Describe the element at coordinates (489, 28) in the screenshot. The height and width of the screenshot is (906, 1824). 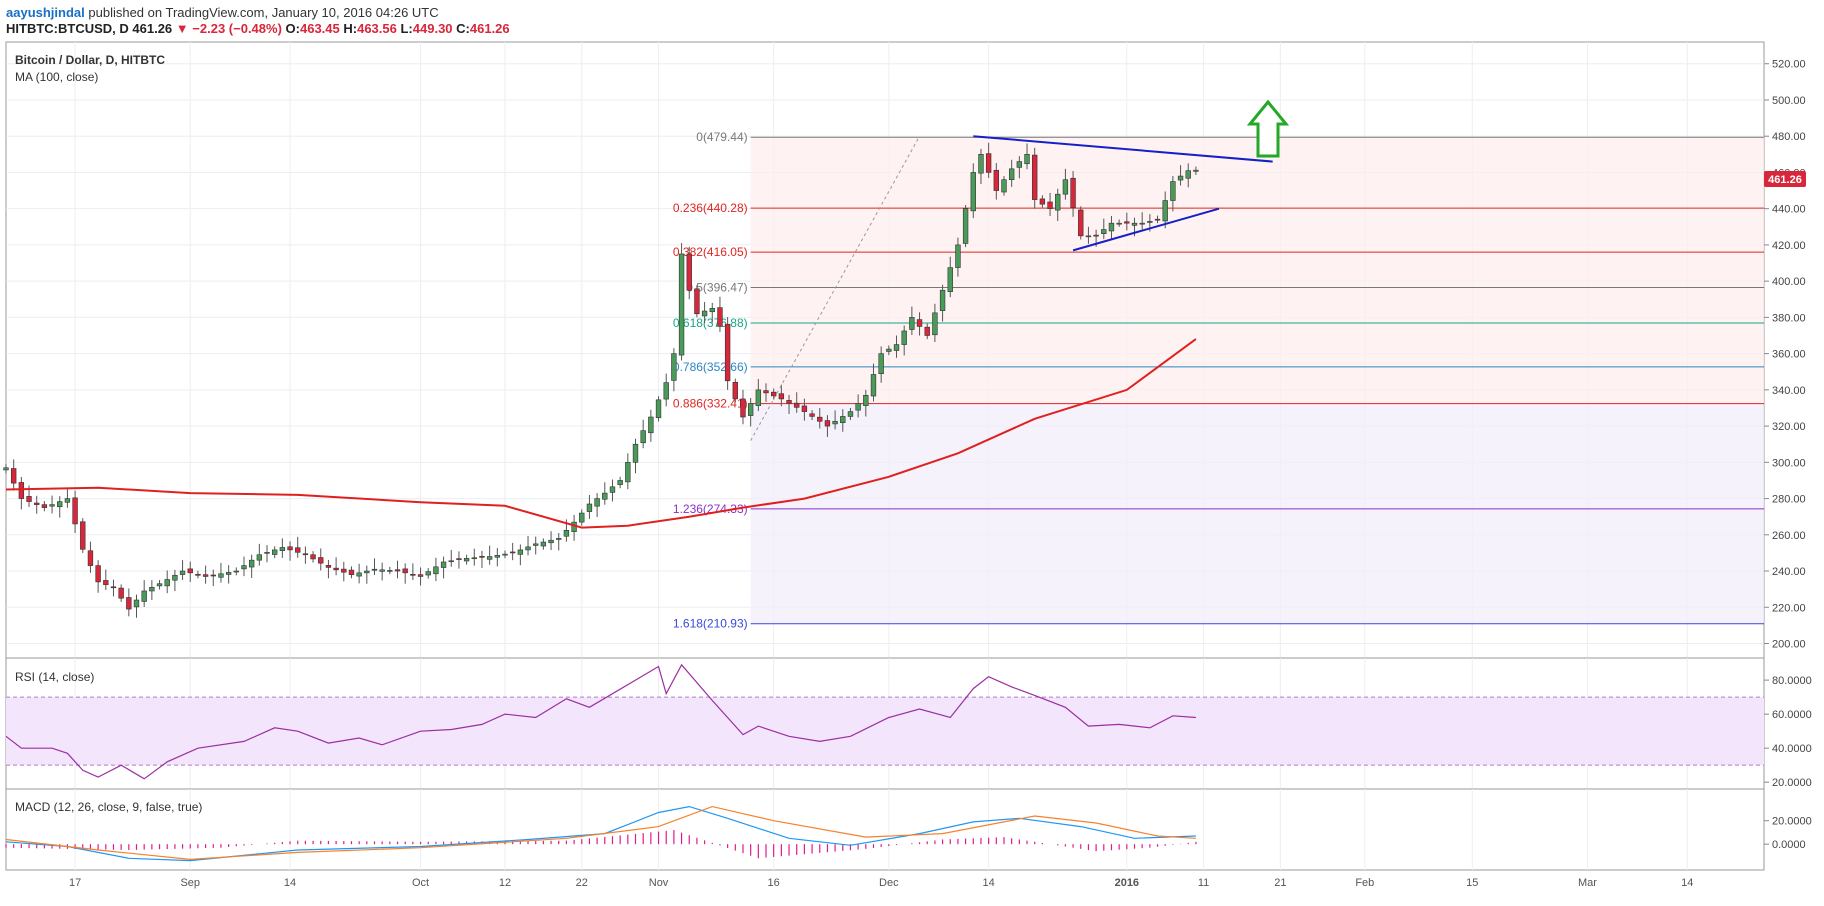
I see `close-value: 461.26` at that location.